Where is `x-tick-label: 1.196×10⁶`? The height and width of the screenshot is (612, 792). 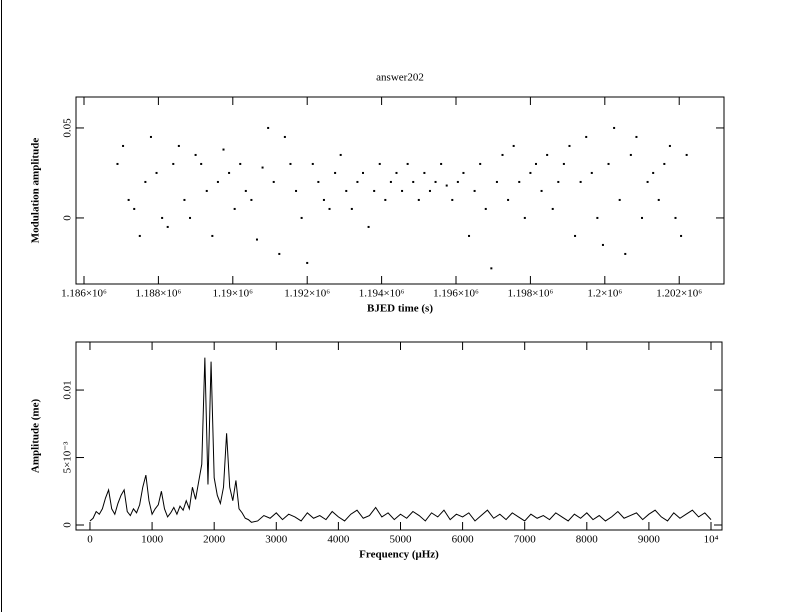
x-tick-label: 1.196×10⁶ is located at coordinates (456, 294).